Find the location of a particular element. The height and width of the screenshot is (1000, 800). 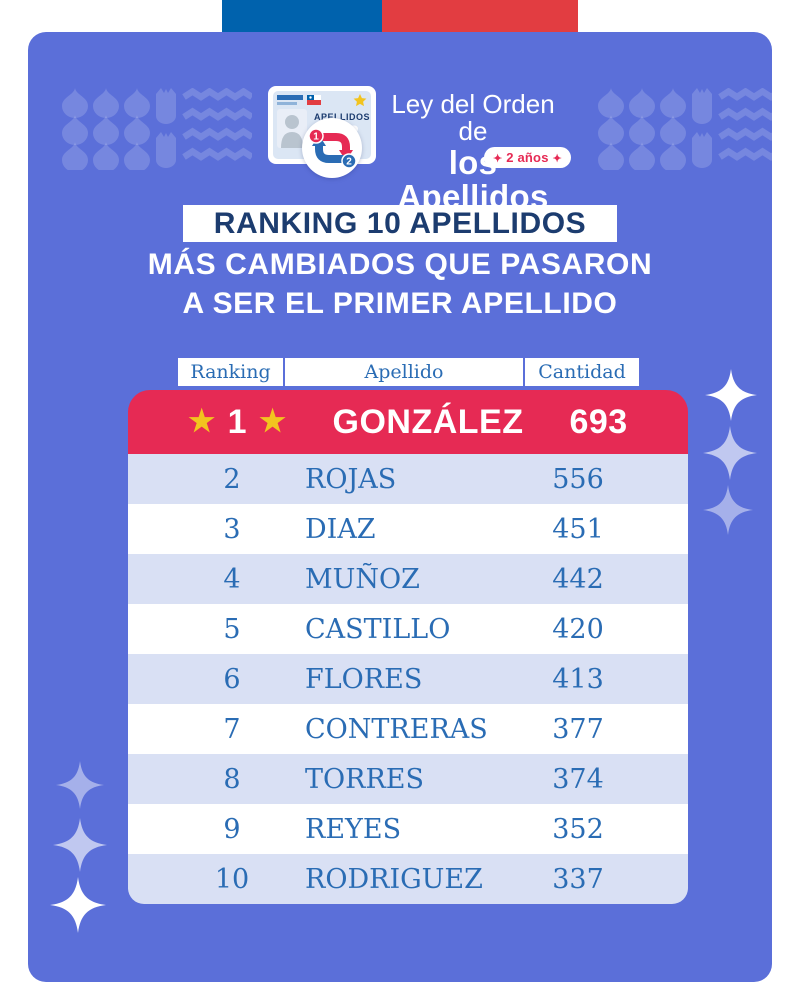

table-row: 10 RODRIGUEZ 337 is located at coordinates (408, 879).